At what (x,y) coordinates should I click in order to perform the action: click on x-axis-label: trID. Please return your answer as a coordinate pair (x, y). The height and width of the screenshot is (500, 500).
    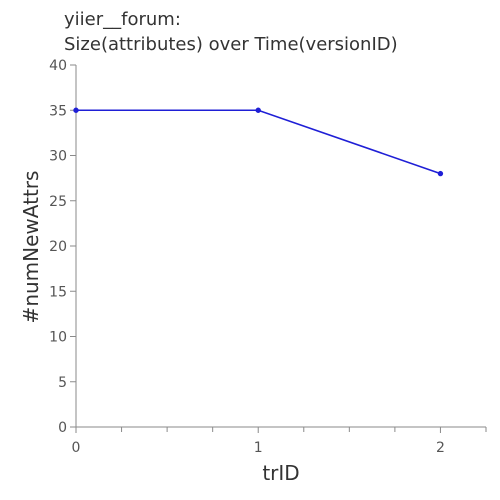
    Looking at the image, I should click on (280, 473).